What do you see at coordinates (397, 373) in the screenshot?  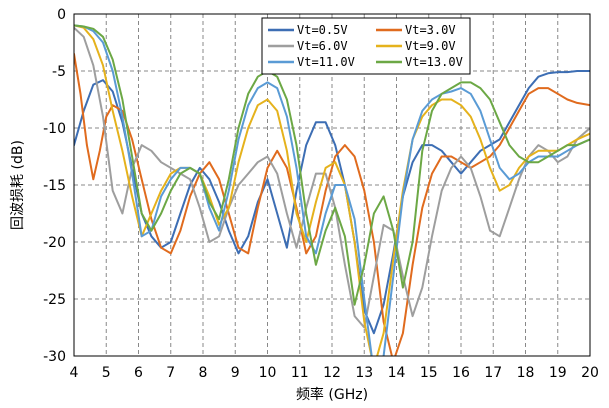 I see `x-tick-label: 14` at bounding box center [397, 373].